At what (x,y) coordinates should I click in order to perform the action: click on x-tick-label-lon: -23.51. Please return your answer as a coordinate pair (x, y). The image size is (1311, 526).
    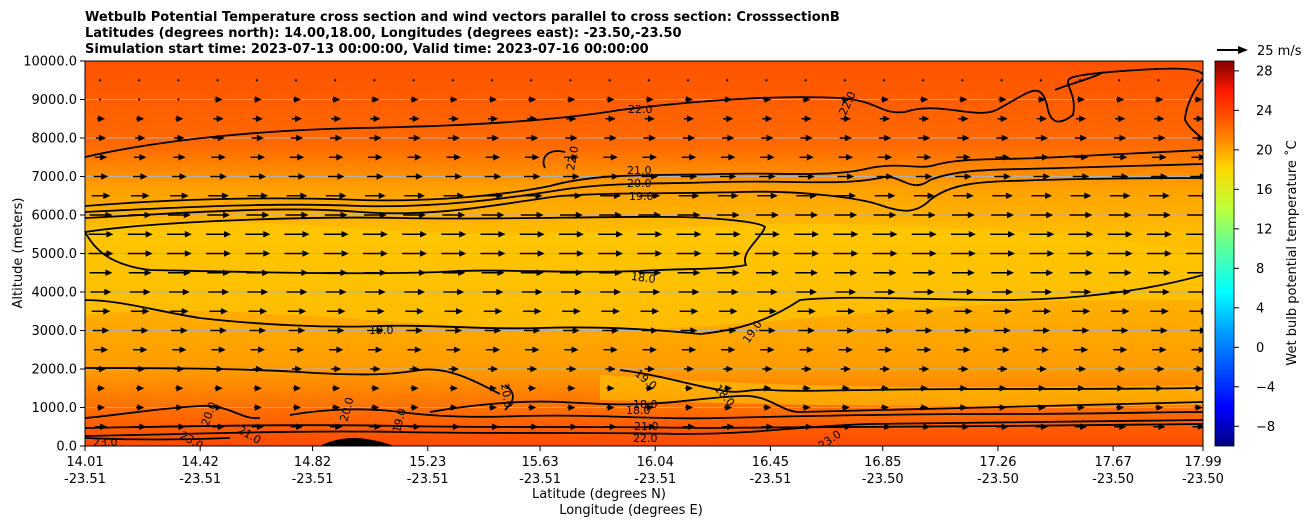
    Looking at the image, I should click on (428, 479).